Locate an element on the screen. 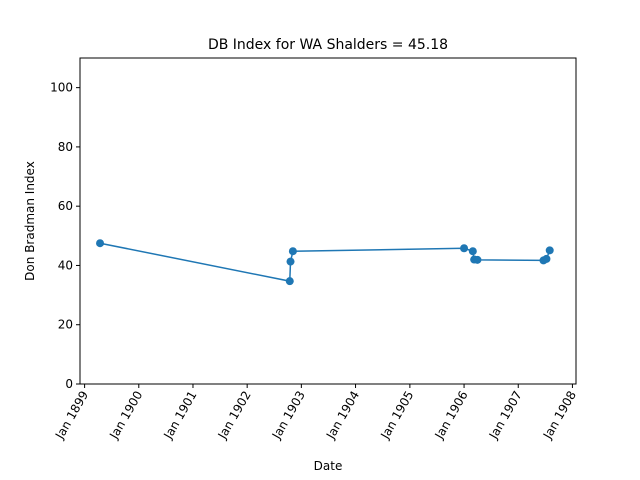 This screenshot has width=640, height=480. y-tick-label: 20 is located at coordinates (65, 325).